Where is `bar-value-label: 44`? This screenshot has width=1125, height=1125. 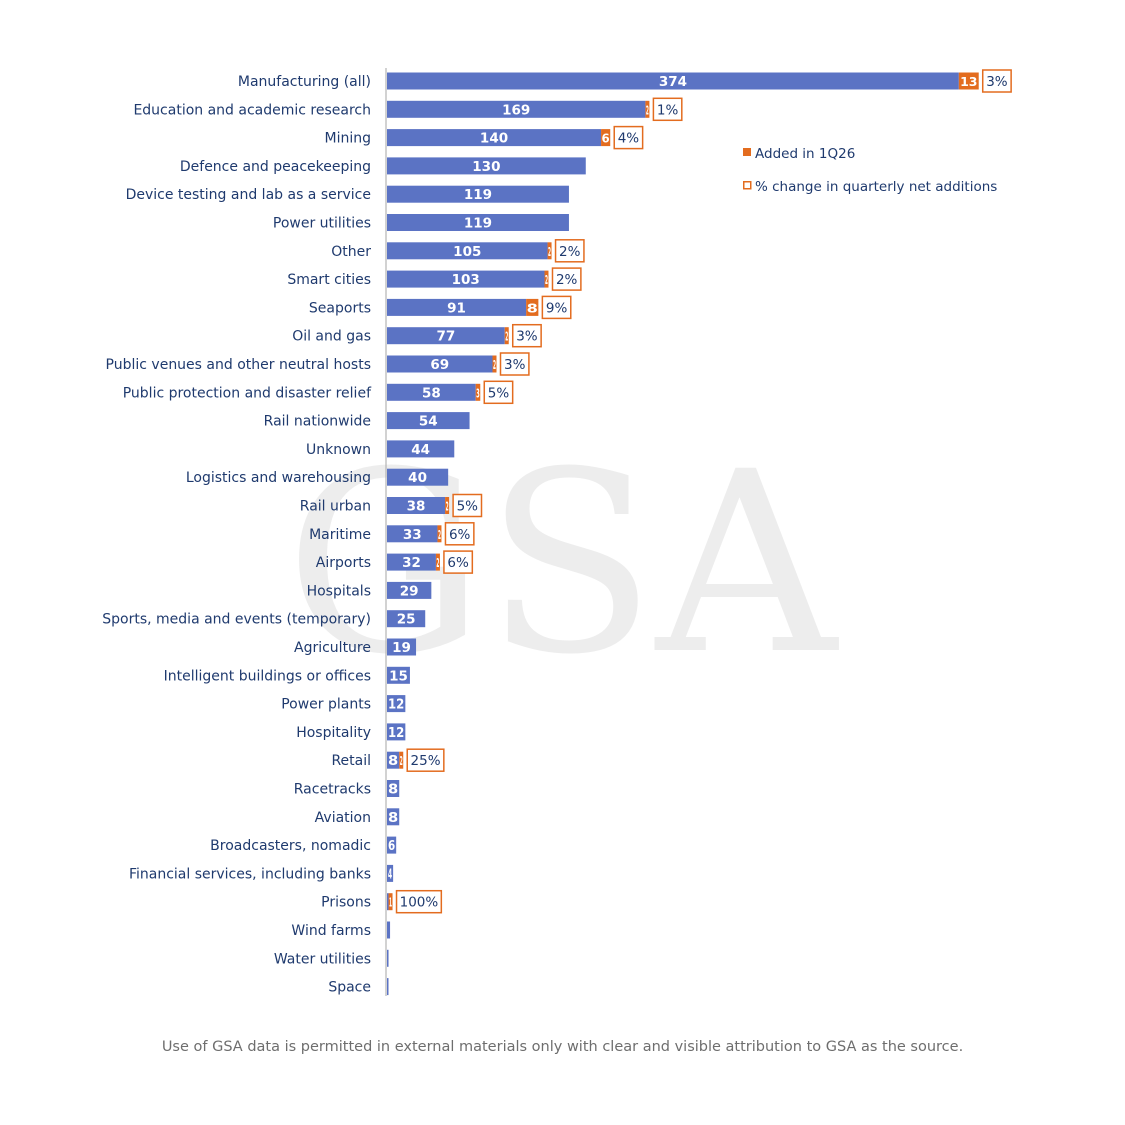
bar-value-label: 44 is located at coordinates (420, 450).